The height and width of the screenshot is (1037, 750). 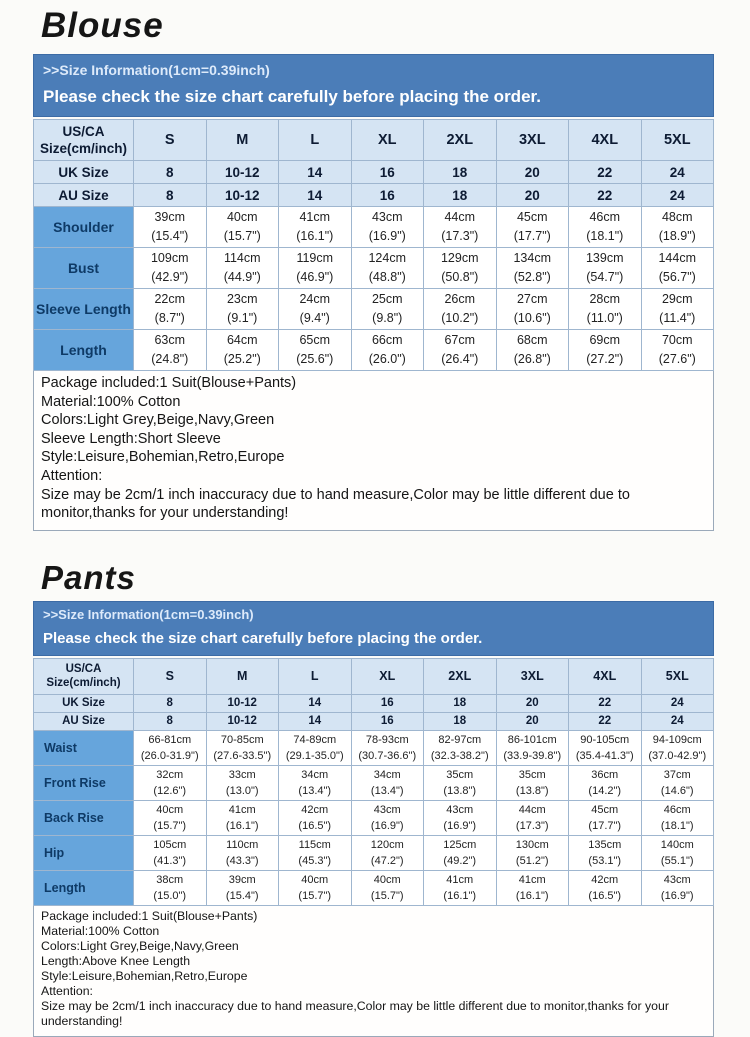 I want to click on size-header-row: US/CA Size(cm/inch) S M L XL 2XL 3XL 4XL 5XL, so click(x=373, y=676).